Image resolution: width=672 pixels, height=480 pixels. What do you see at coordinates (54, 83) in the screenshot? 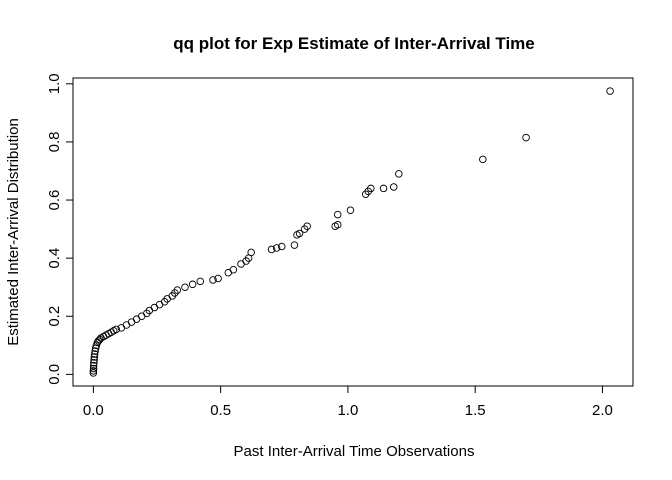
I see `y-tick-label: 1.0` at bounding box center [54, 83].